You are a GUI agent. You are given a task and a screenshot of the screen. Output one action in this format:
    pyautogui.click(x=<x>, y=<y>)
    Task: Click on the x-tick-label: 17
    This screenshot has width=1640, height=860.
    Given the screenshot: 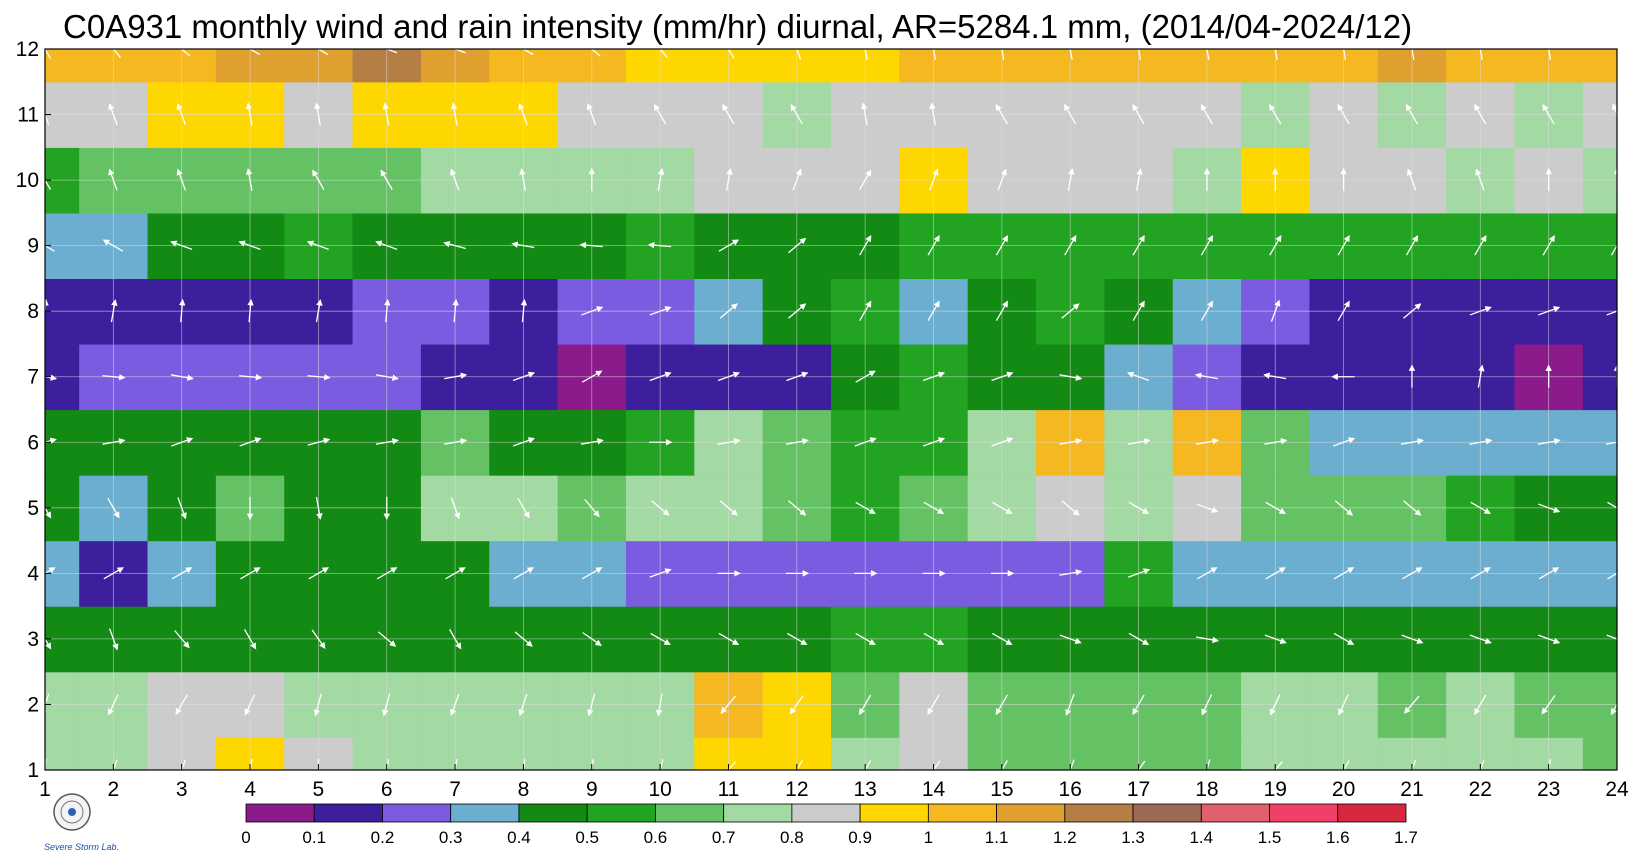 What is the action you would take?
    pyautogui.click(x=1138, y=789)
    